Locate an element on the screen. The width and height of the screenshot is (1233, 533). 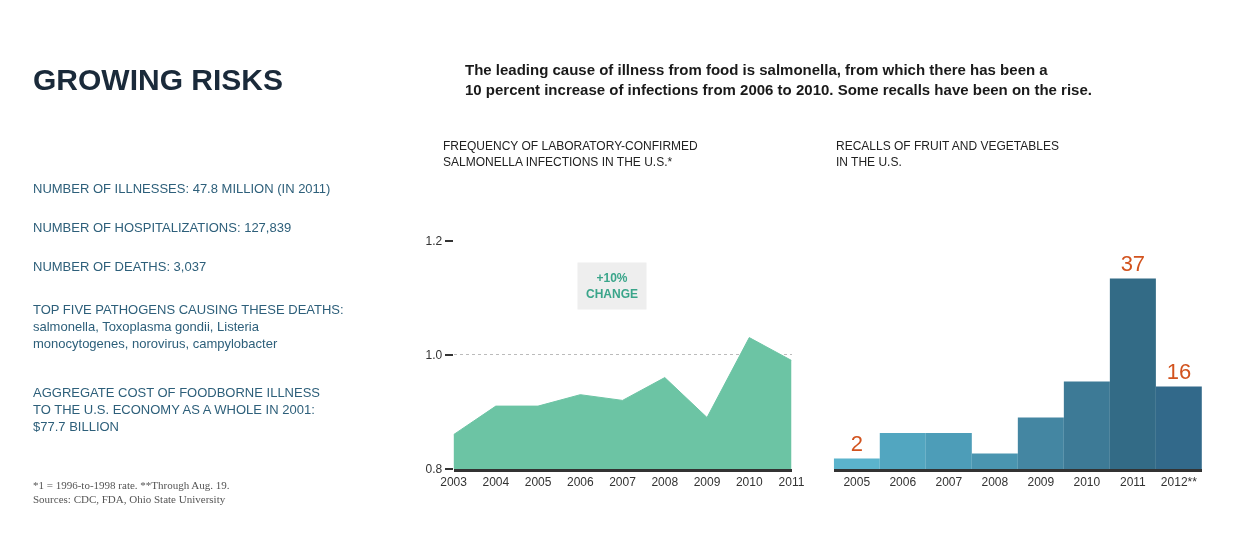
annotation: +10% CHANGE is located at coordinates (612, 286).